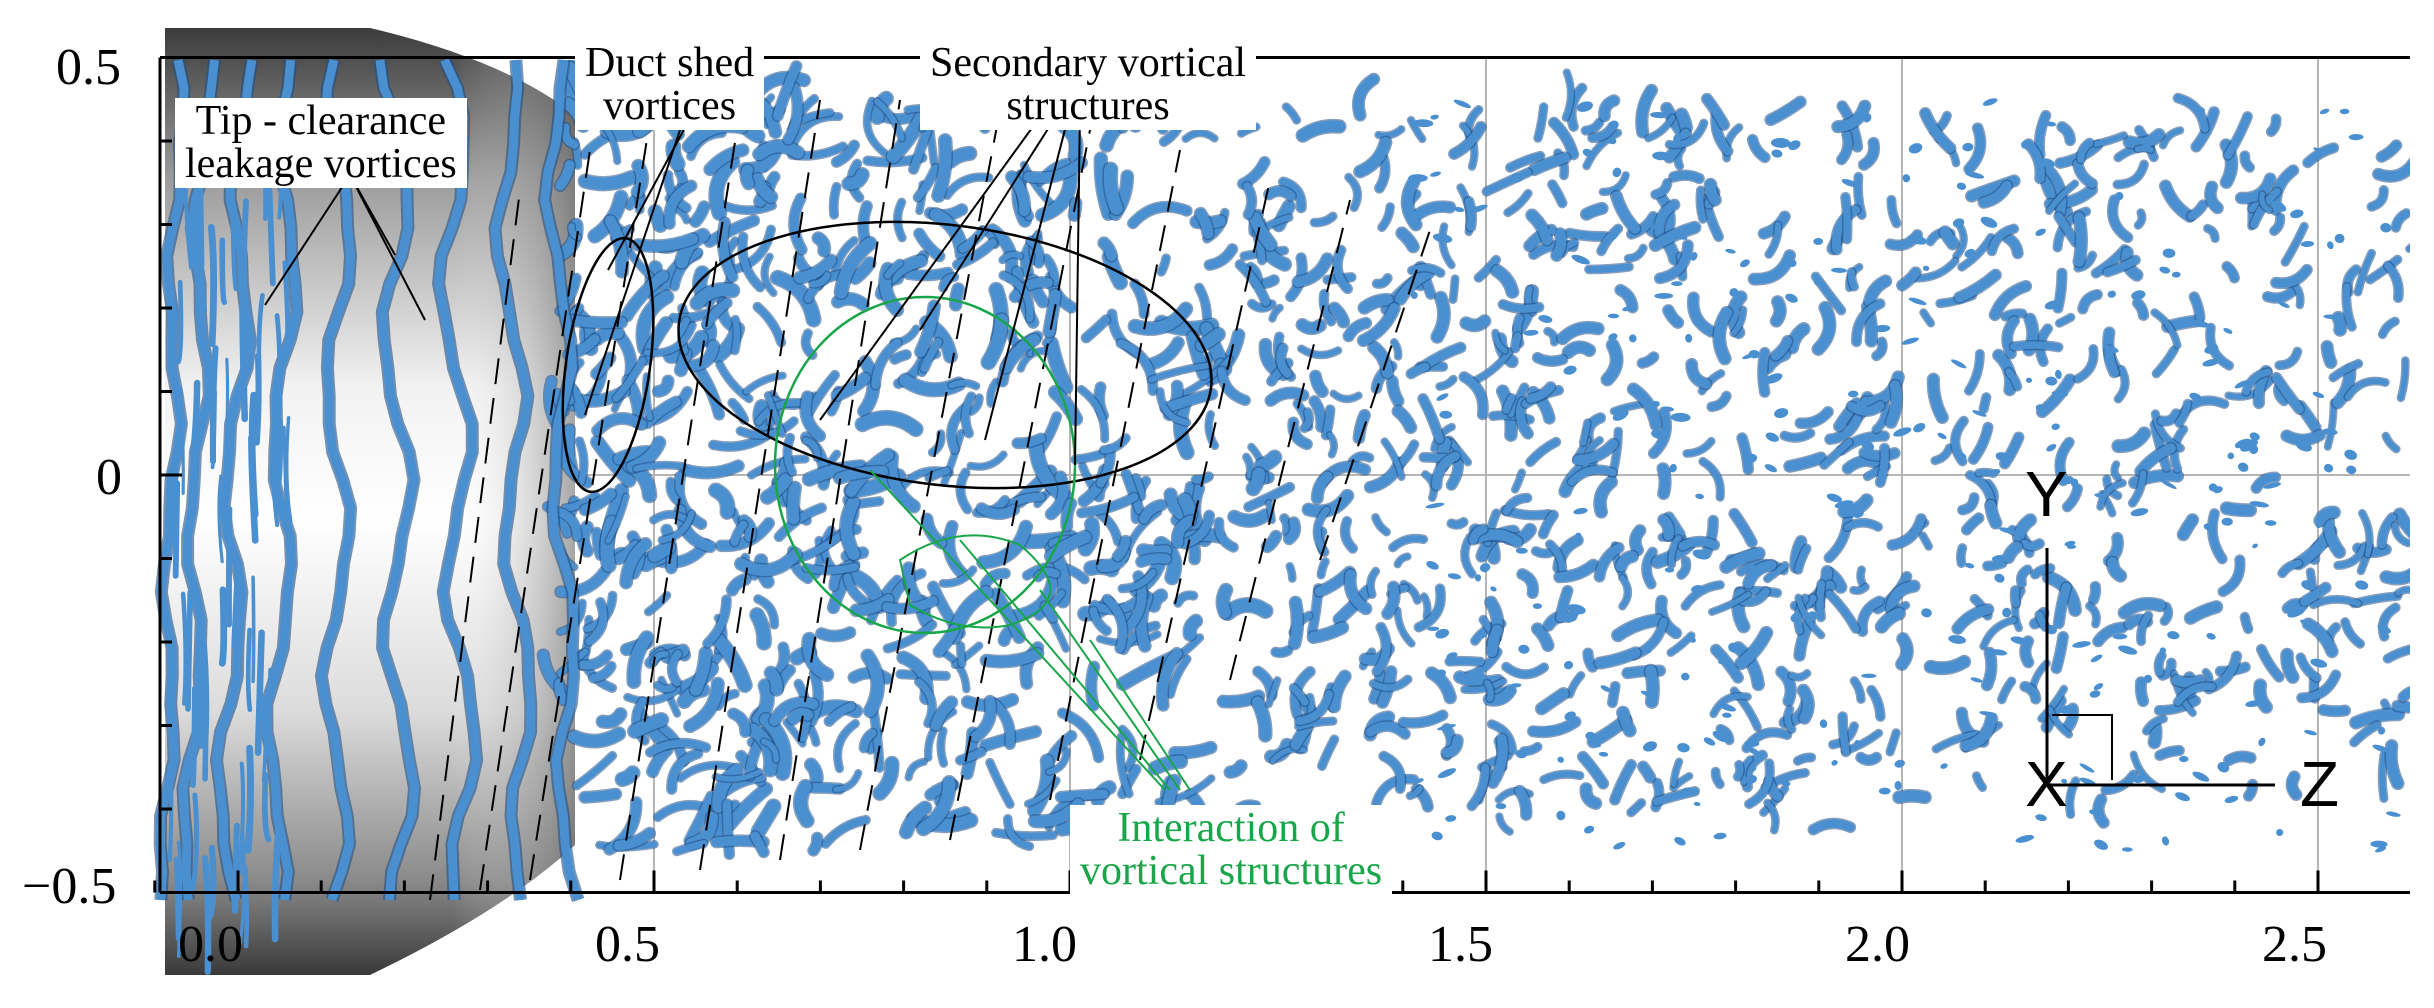  I want to click on vortex-worm-shadow, so click(2407, 248).